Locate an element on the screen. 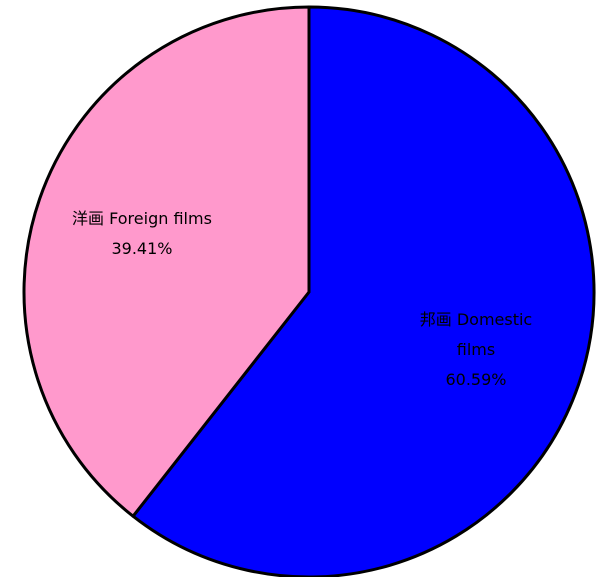 The image size is (598, 577). slice-label: 洋画 Foreign films 39.41% is located at coordinates (142, 234).